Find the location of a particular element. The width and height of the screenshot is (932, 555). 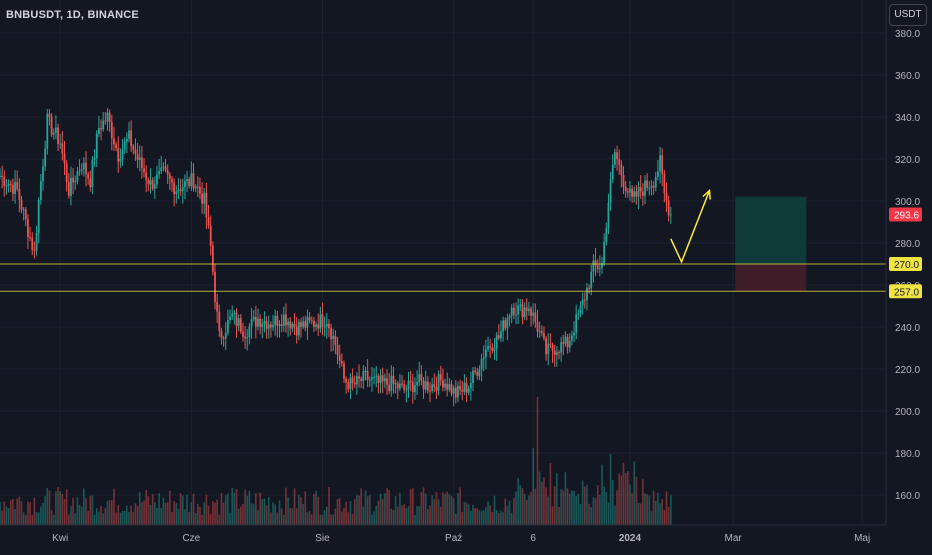

price-tick-label: 360.0 is located at coordinates (907, 76).